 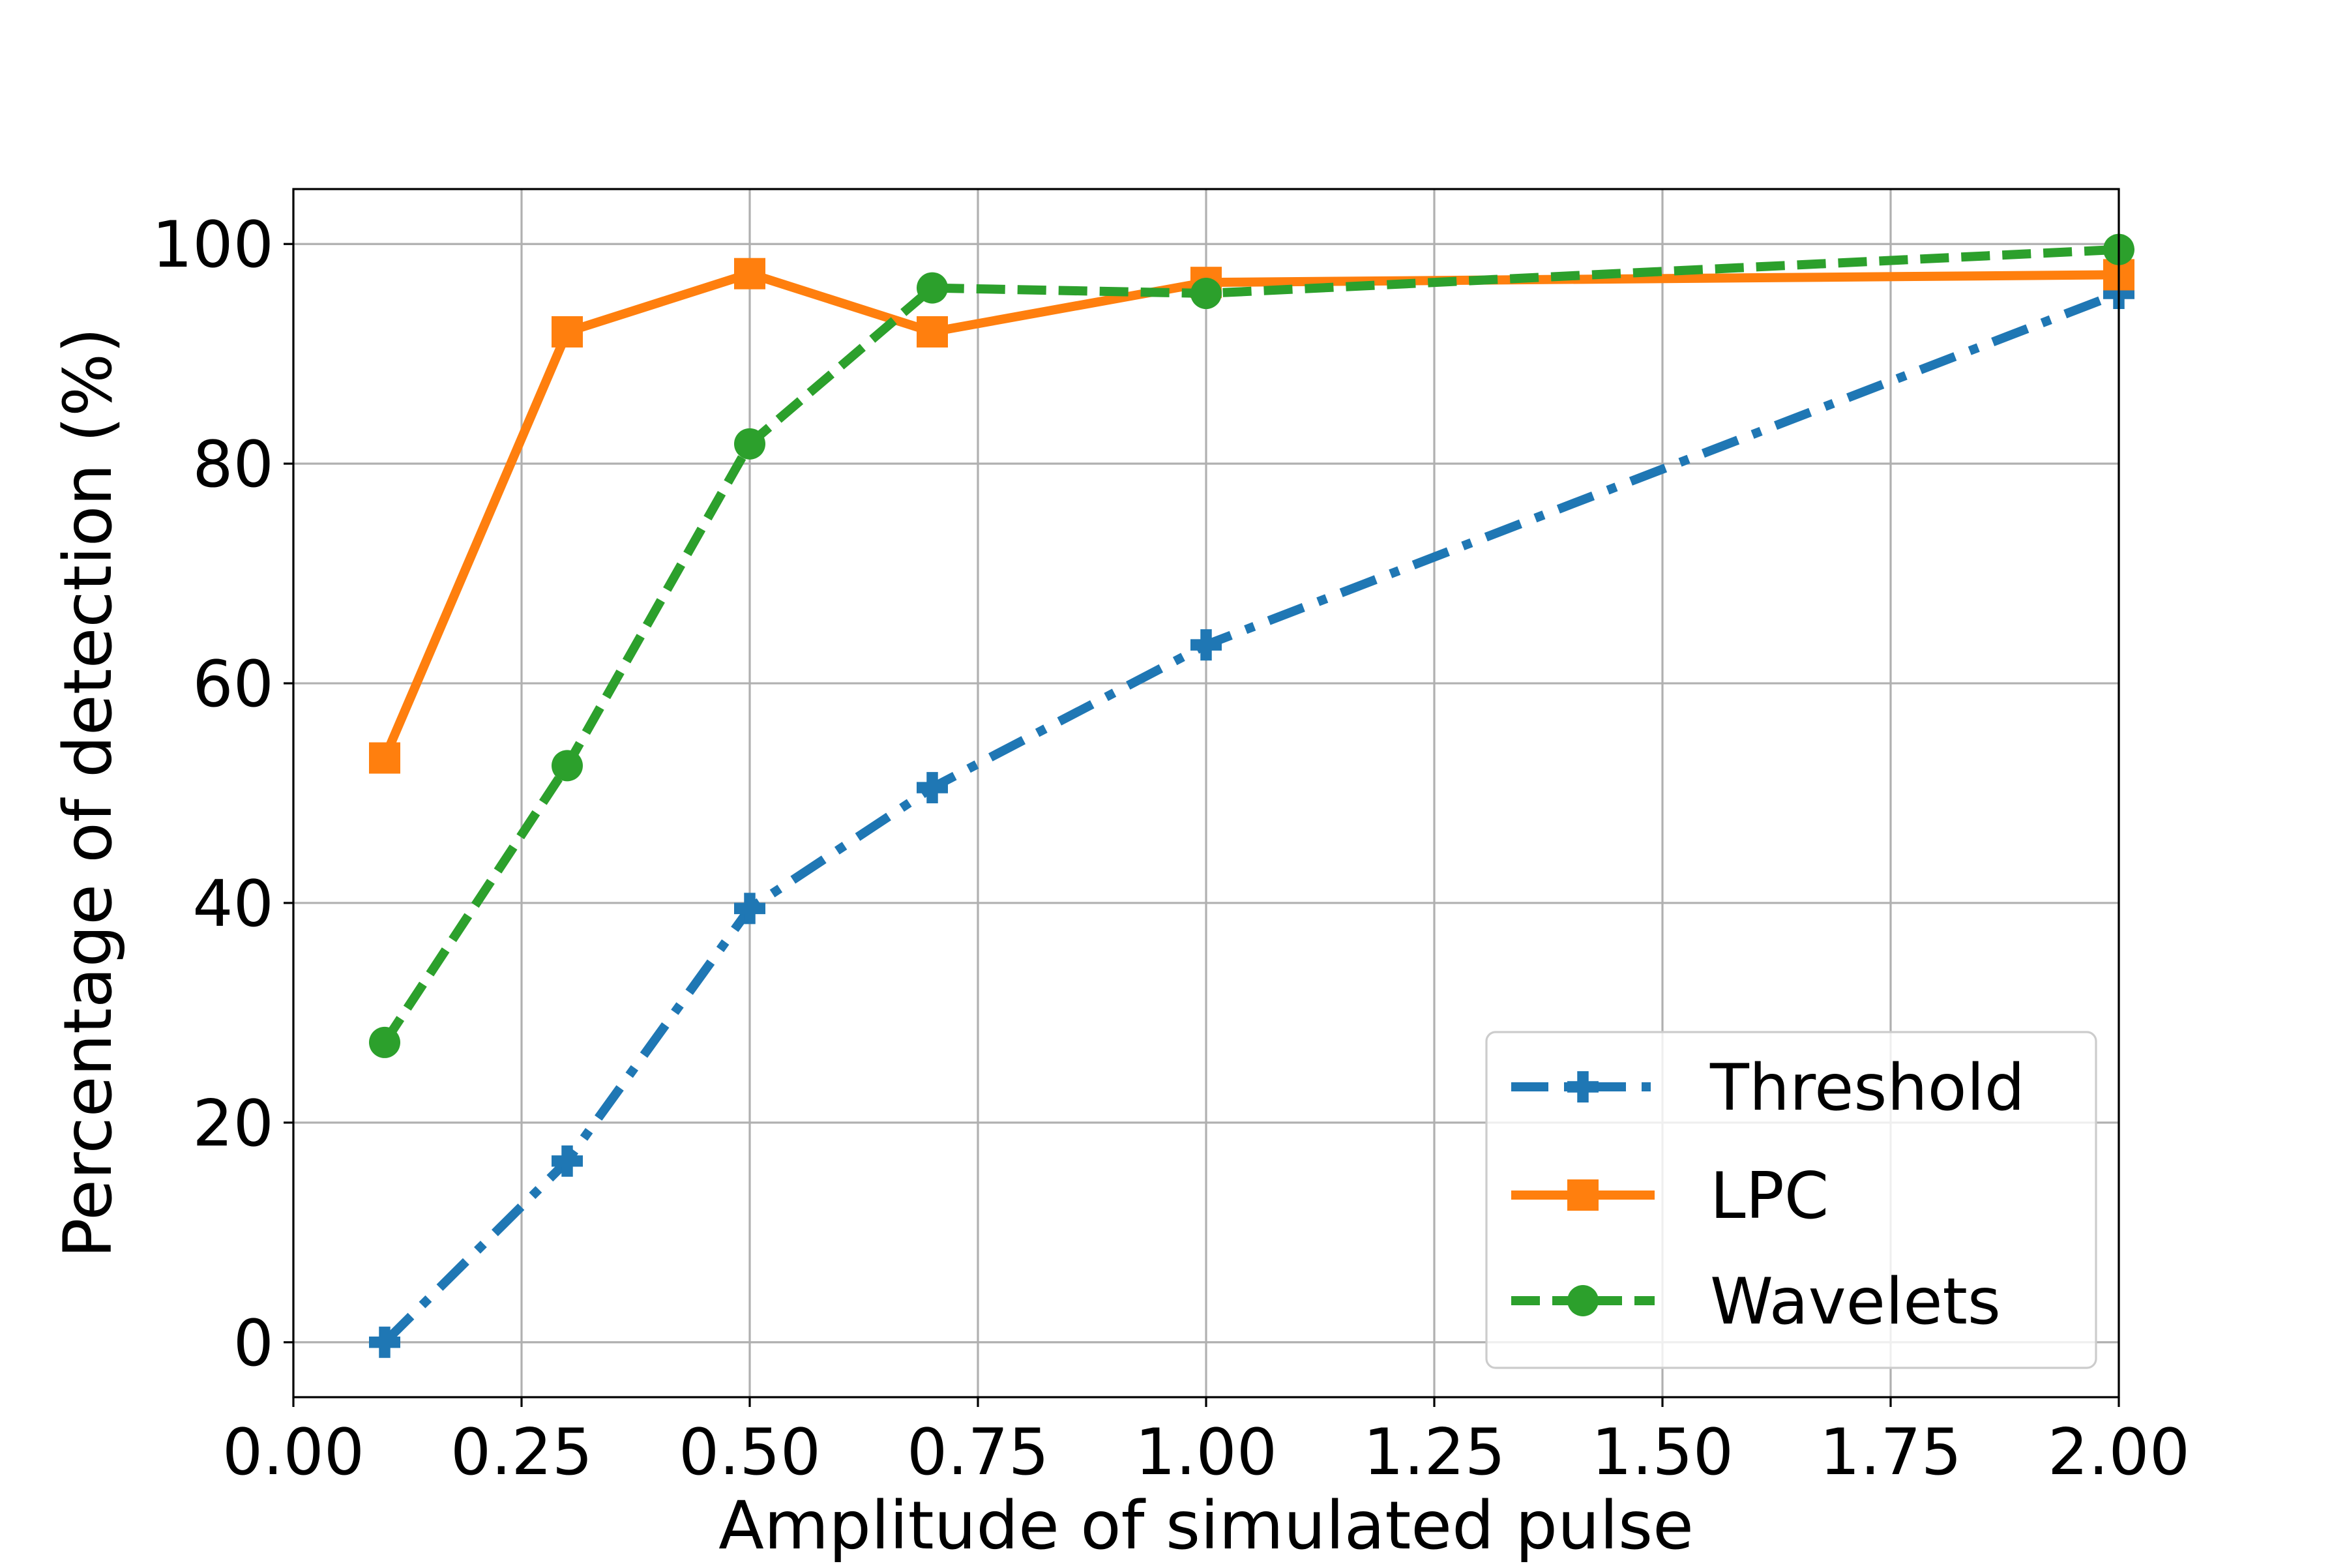 What do you see at coordinates (1206, 1526) in the screenshot?
I see `x-axis-label: Amplitude of simulated pulse` at bounding box center [1206, 1526].